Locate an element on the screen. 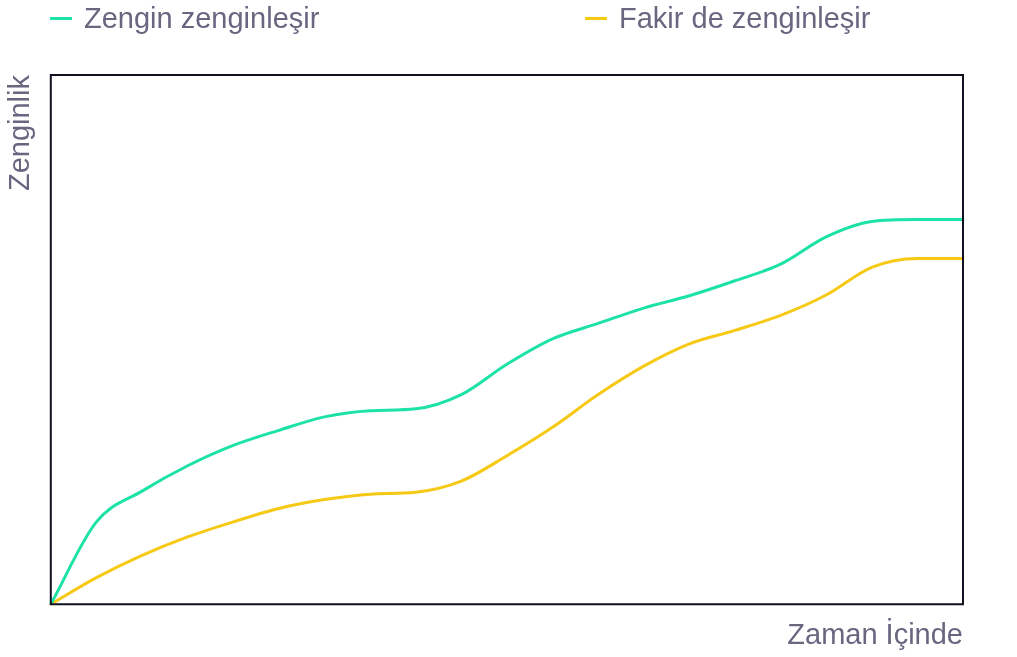 This screenshot has width=1017, height=657. y-axis-title: Zenginlik is located at coordinates (19, 133).